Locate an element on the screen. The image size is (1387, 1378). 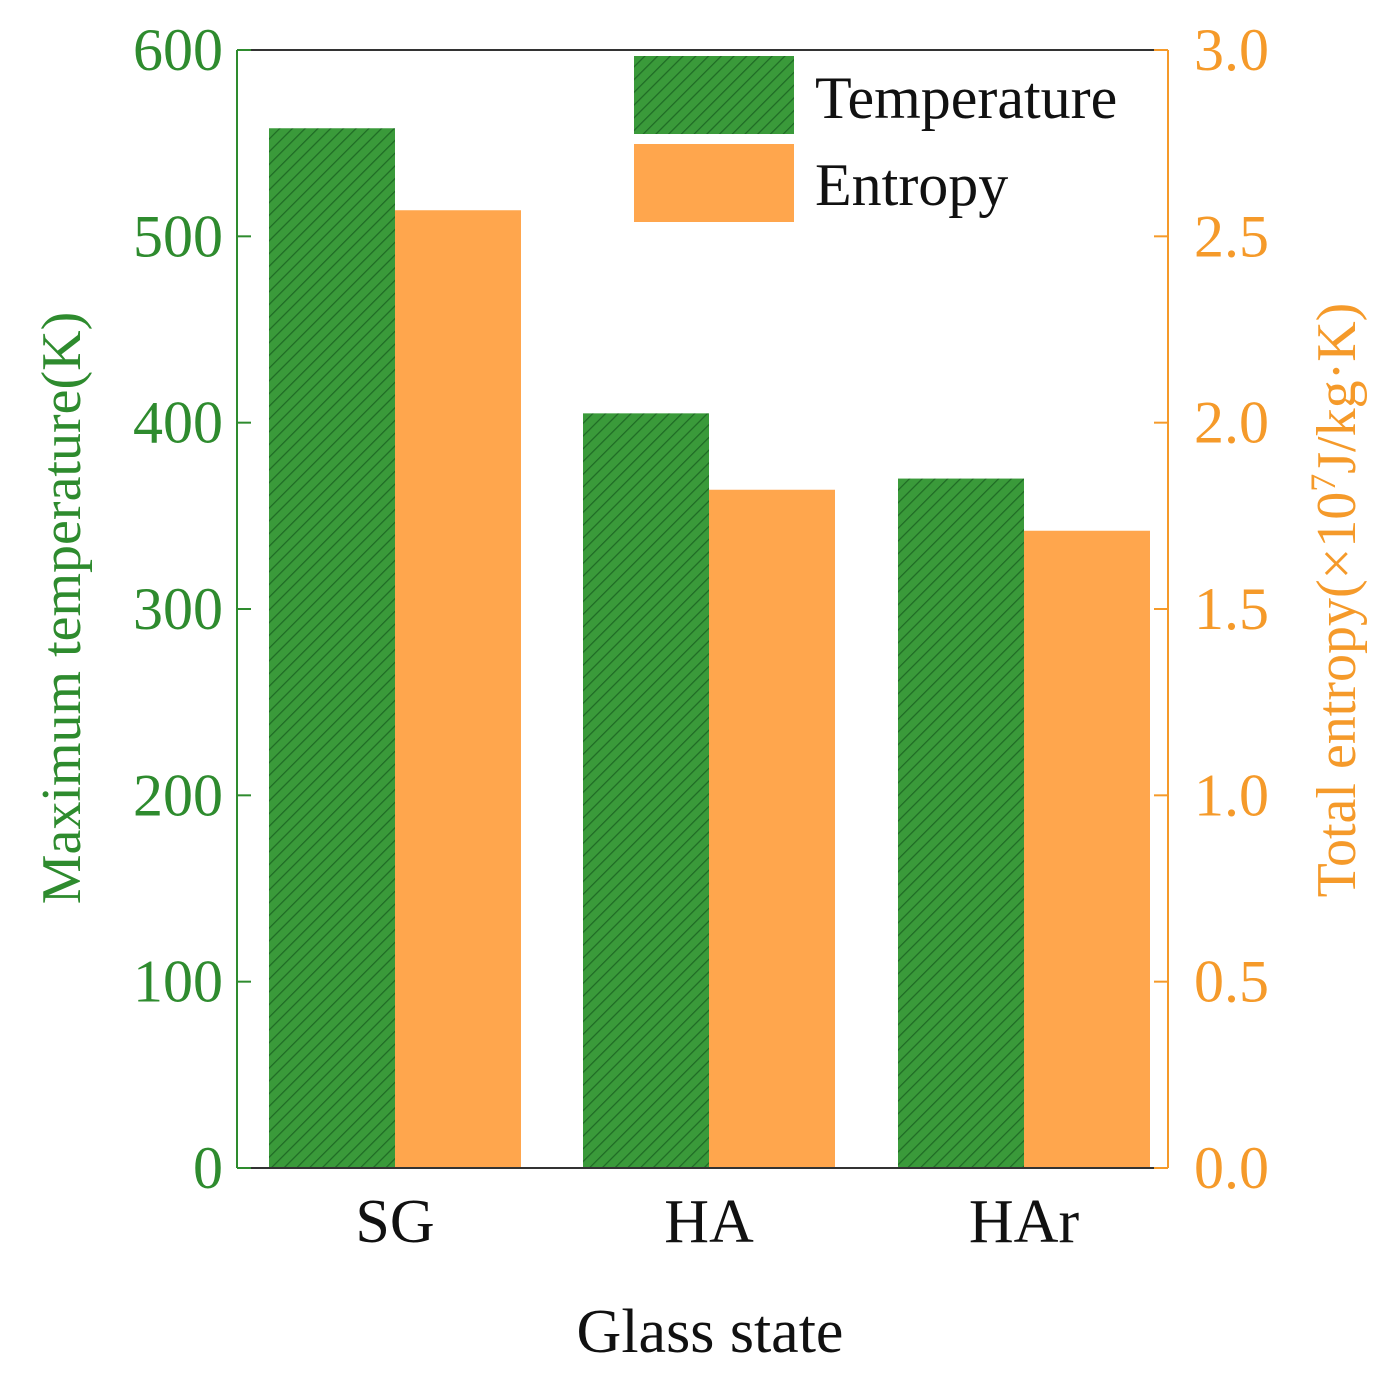
bar-entropy-har is located at coordinates (1087, 849).